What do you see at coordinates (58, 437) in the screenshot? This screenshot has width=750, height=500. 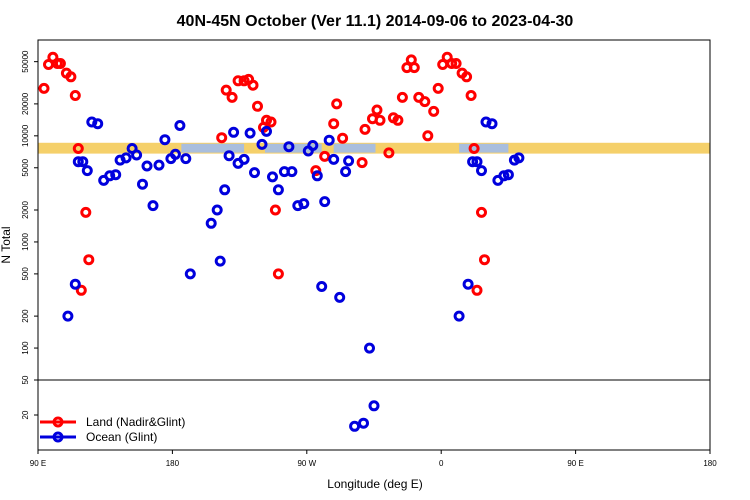 I see `legend-ocean-marker` at bounding box center [58, 437].